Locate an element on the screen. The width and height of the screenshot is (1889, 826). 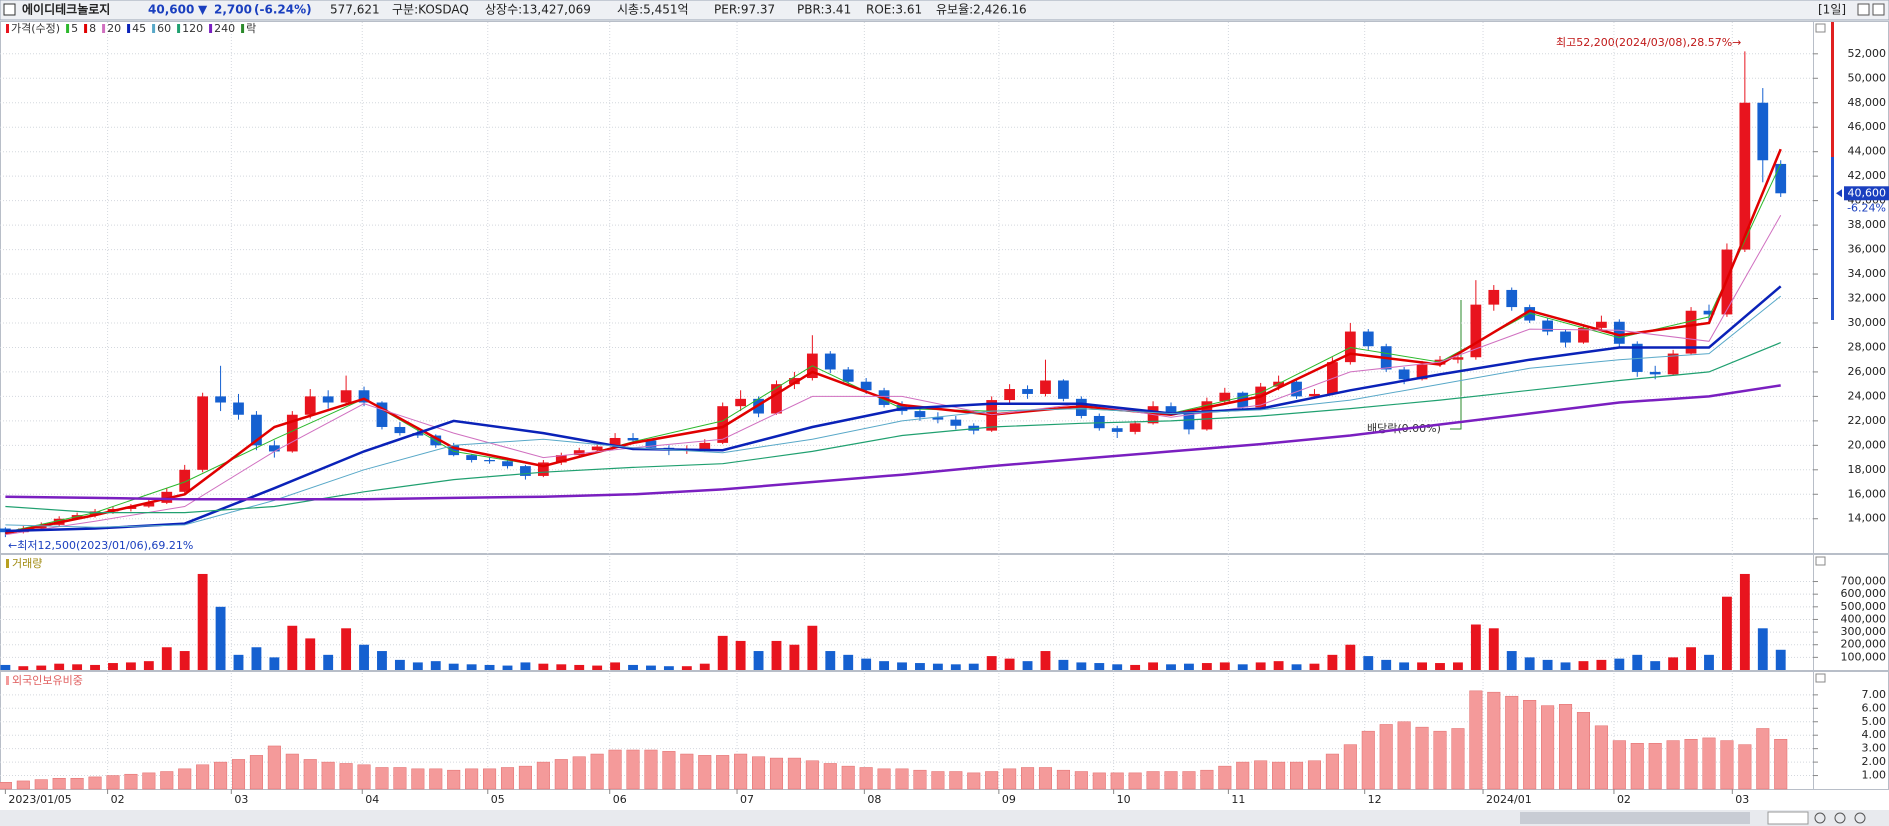
zoom-out is located at coordinates (1820, 818).